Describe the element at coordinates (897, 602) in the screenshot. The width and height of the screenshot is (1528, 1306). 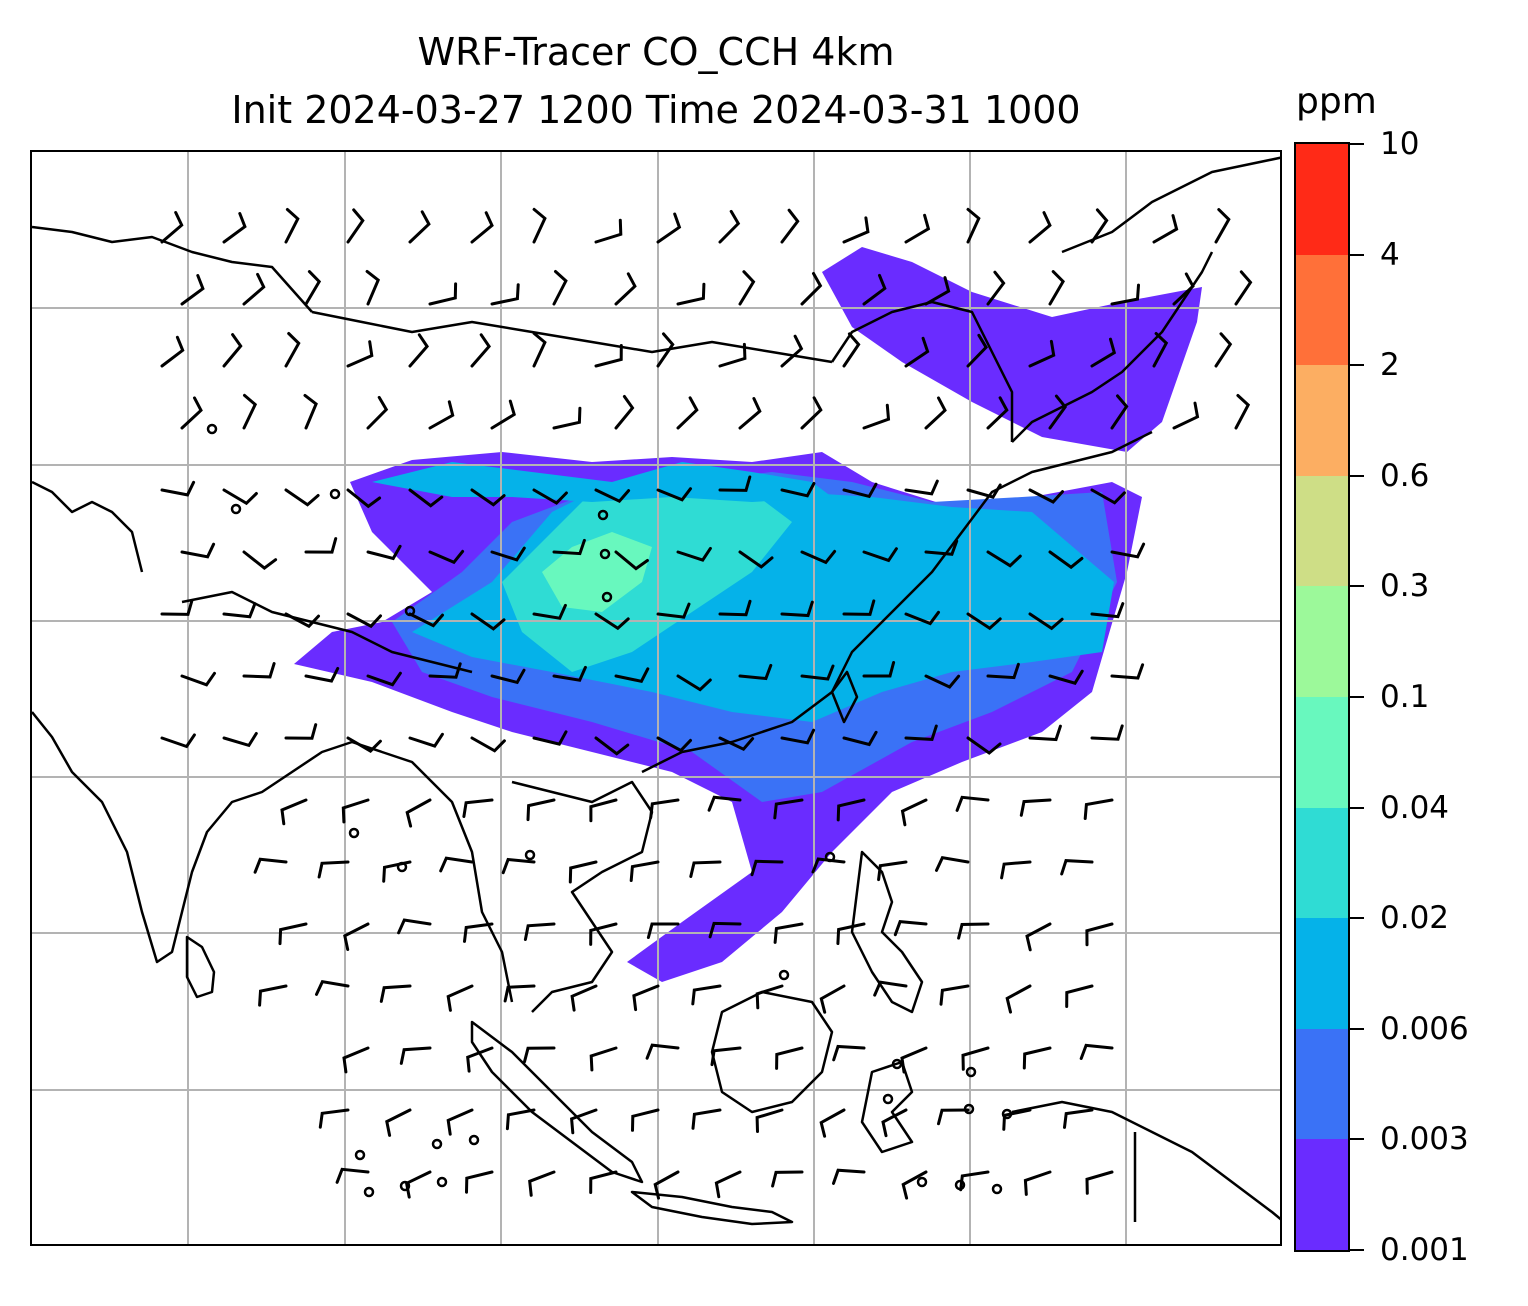
I see `china-coast` at that location.